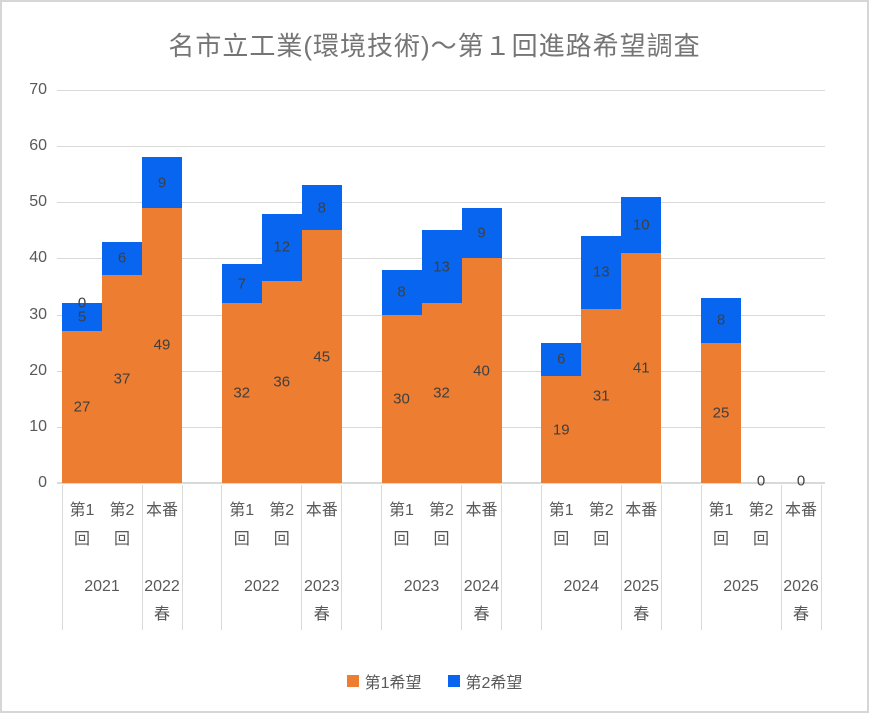 Image resolution: width=869 pixels, height=713 pixels. What do you see at coordinates (441, 483) in the screenshot?
I see `x-axis-line` at bounding box center [441, 483].